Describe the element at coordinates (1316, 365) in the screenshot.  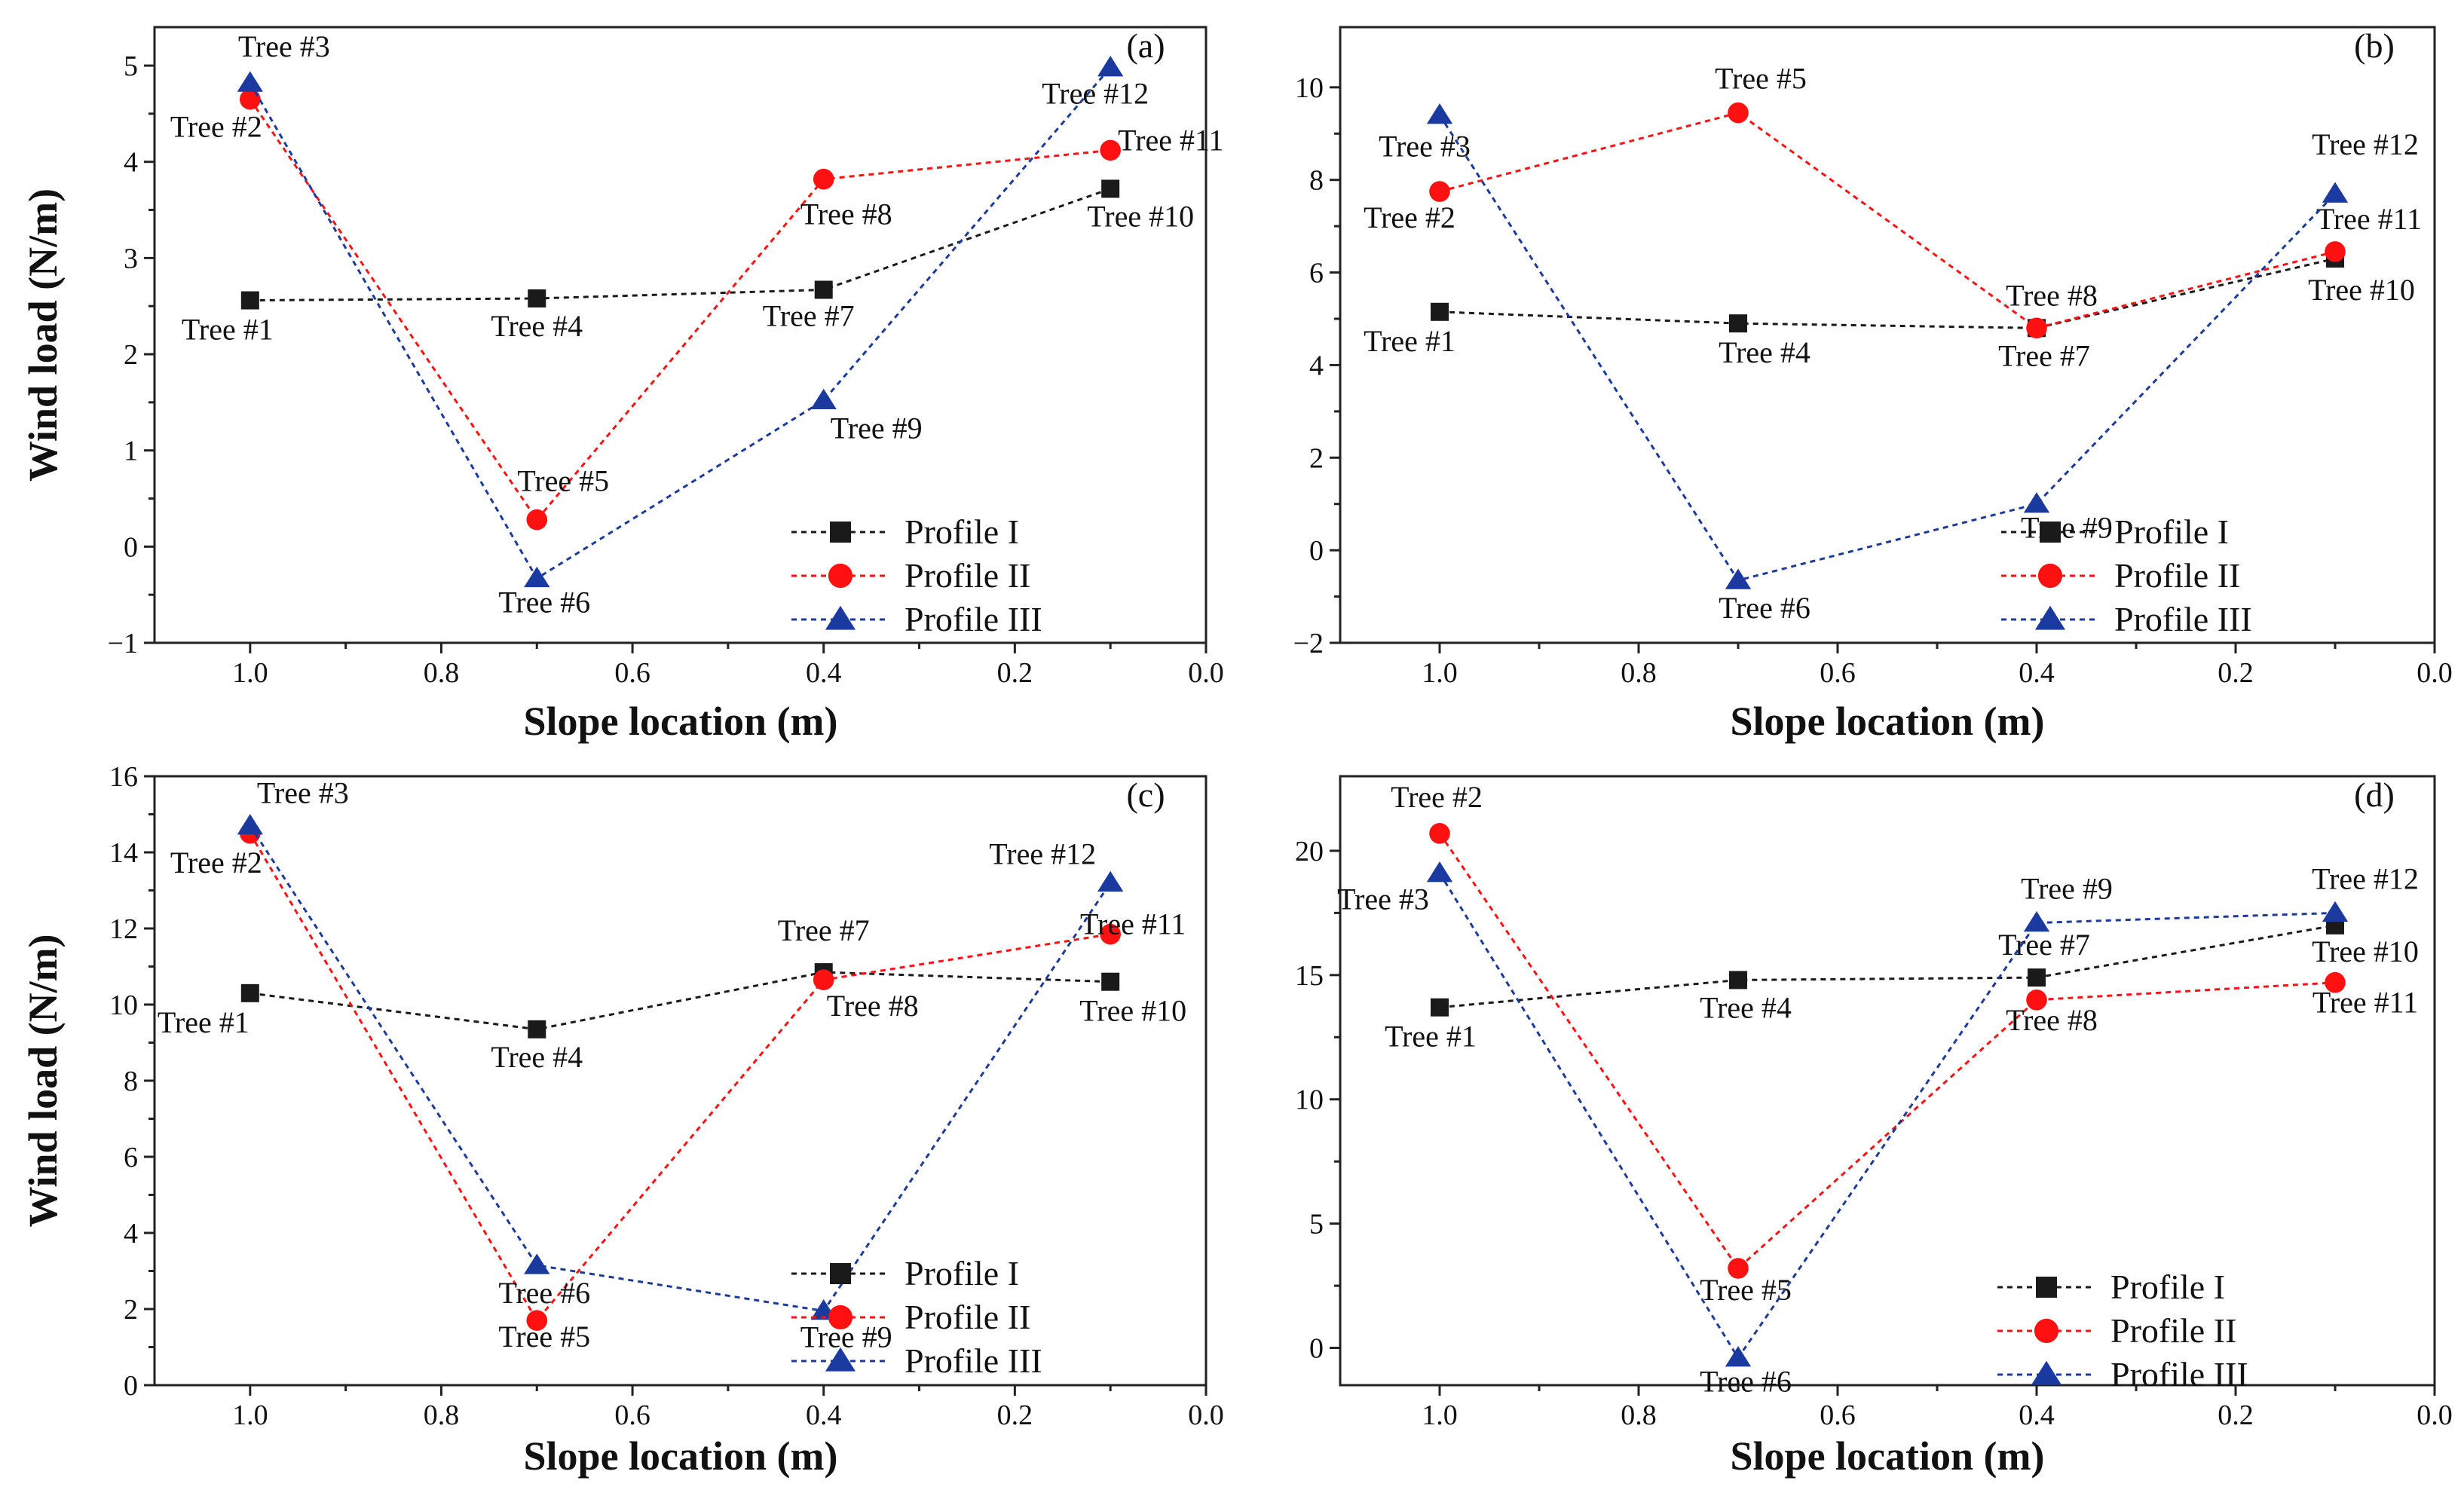
I see `y-tick-label: 4` at that location.